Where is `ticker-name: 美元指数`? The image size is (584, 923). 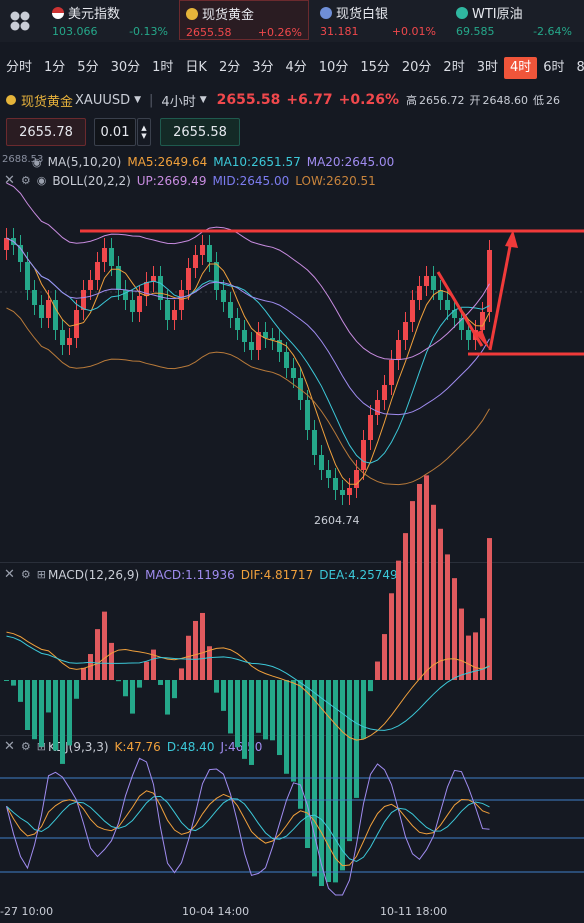
ticker-name: 美元指数 is located at coordinates (94, 14).